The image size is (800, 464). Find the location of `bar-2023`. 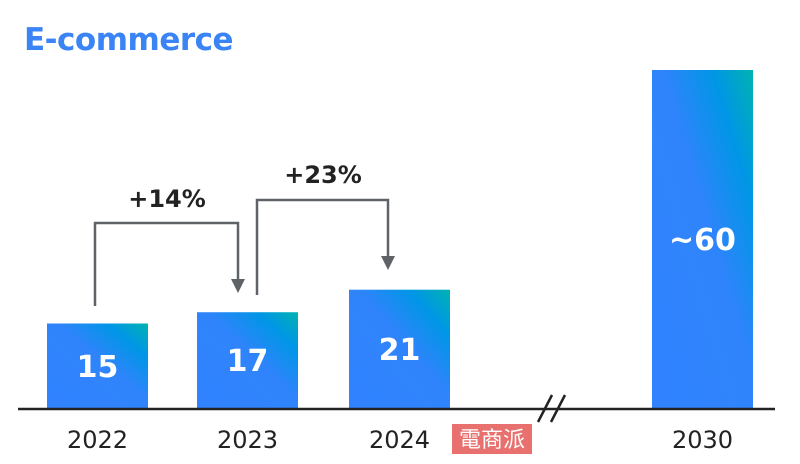

bar-2023 is located at coordinates (247, 360).